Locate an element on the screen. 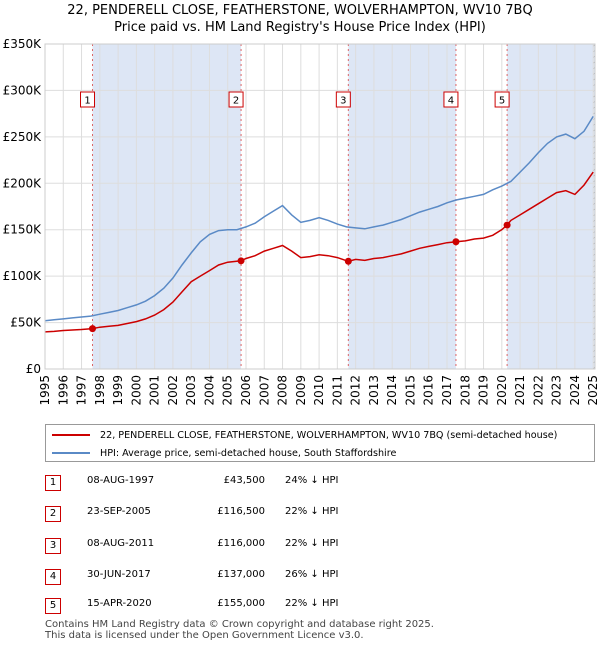  x-tick-label: 1997 is located at coordinates (82, 390).